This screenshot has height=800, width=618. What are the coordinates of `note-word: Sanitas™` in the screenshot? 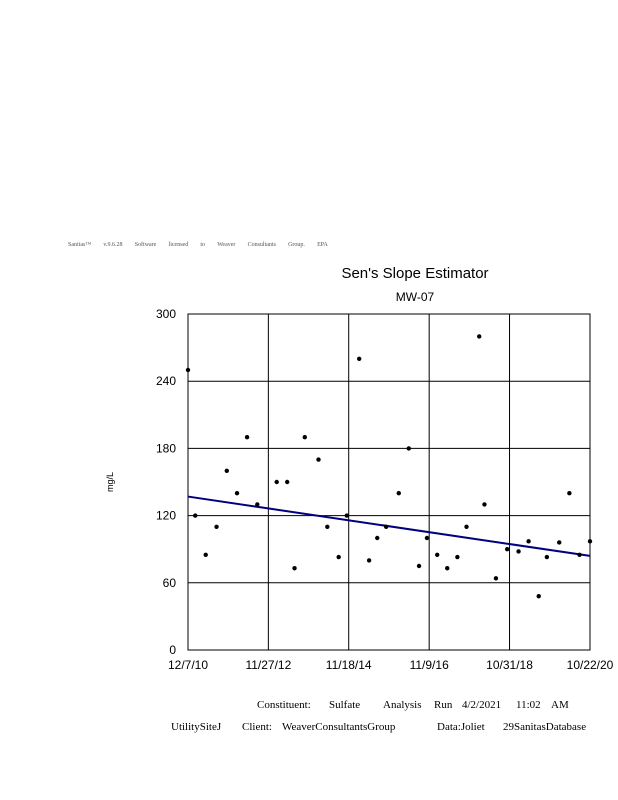 It's located at (80, 245).